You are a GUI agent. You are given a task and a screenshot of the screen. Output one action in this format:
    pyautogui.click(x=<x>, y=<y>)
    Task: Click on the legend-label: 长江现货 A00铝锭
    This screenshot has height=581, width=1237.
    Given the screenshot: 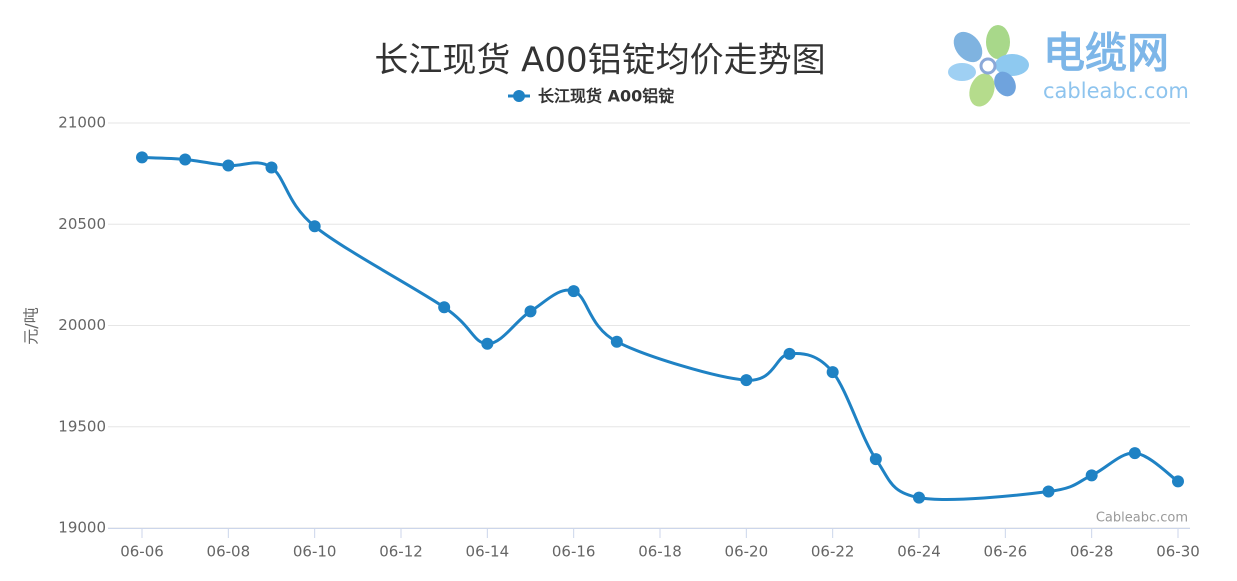 What is the action you would take?
    pyautogui.click(x=606, y=96)
    